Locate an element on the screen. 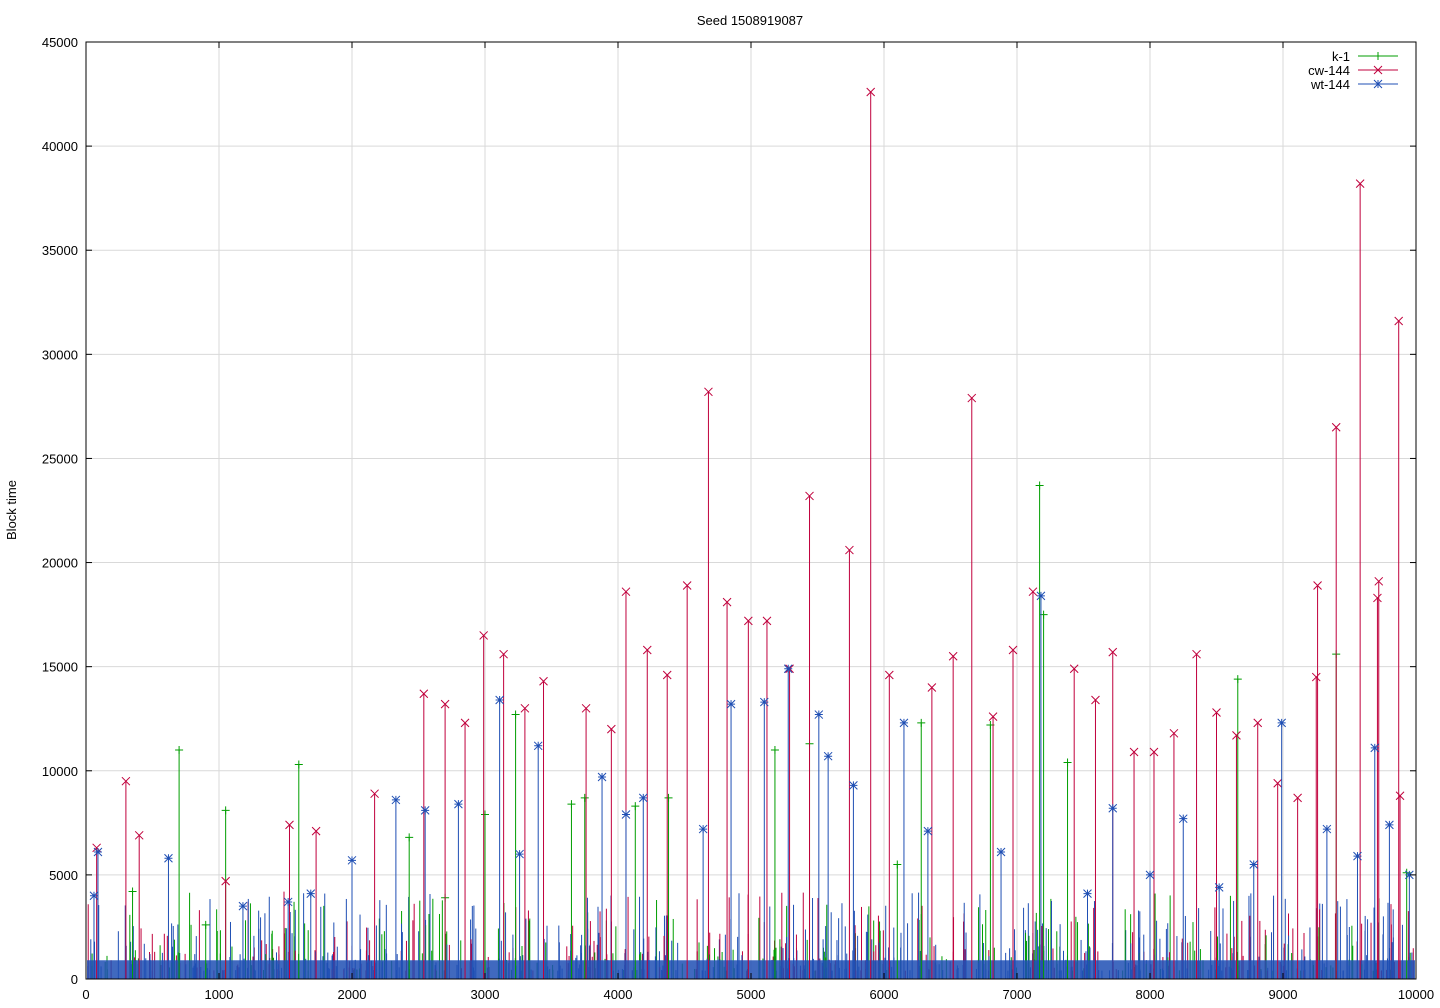 The height and width of the screenshot is (1008, 1440). y-tick-label: 30000 is located at coordinates (60, 354).